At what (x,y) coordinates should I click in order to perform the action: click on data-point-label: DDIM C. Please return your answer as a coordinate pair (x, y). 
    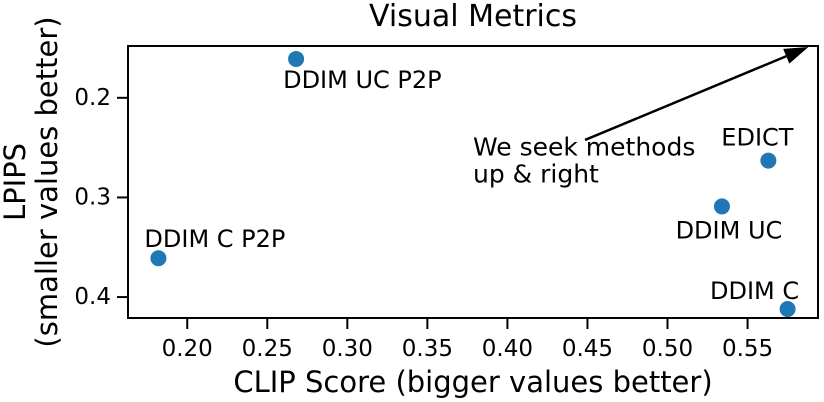
    Looking at the image, I should click on (754, 291).